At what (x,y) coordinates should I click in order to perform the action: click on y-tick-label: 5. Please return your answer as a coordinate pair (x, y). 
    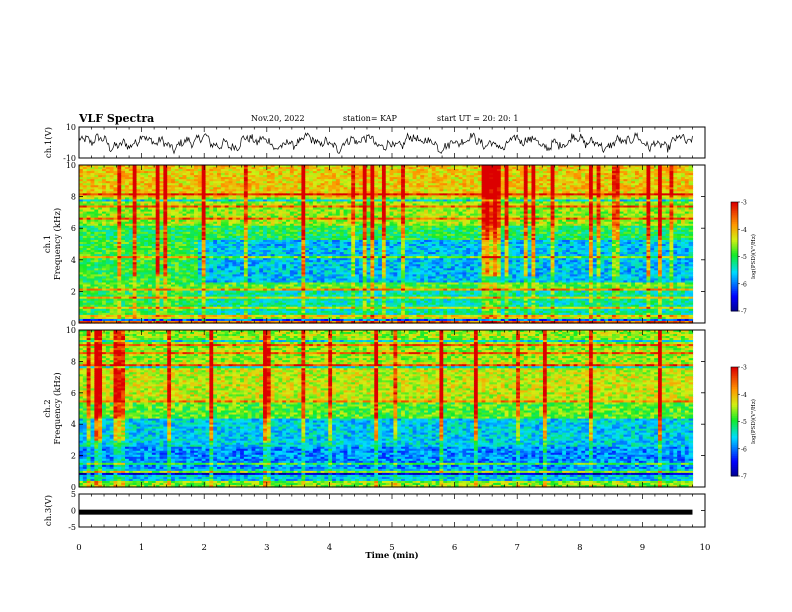
    Looking at the image, I should click on (73, 494).